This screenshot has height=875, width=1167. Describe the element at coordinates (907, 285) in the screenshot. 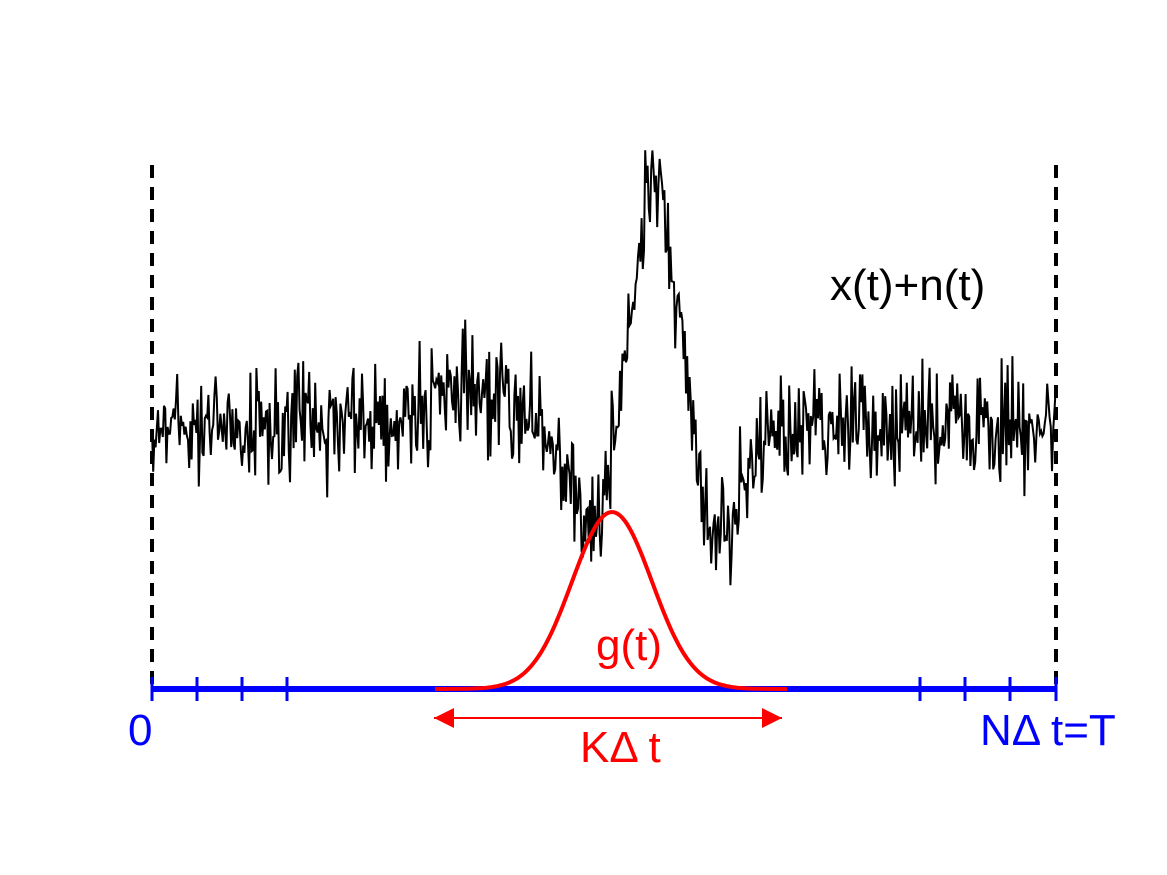

I see `signal-label: x(t)+n(t)` at that location.